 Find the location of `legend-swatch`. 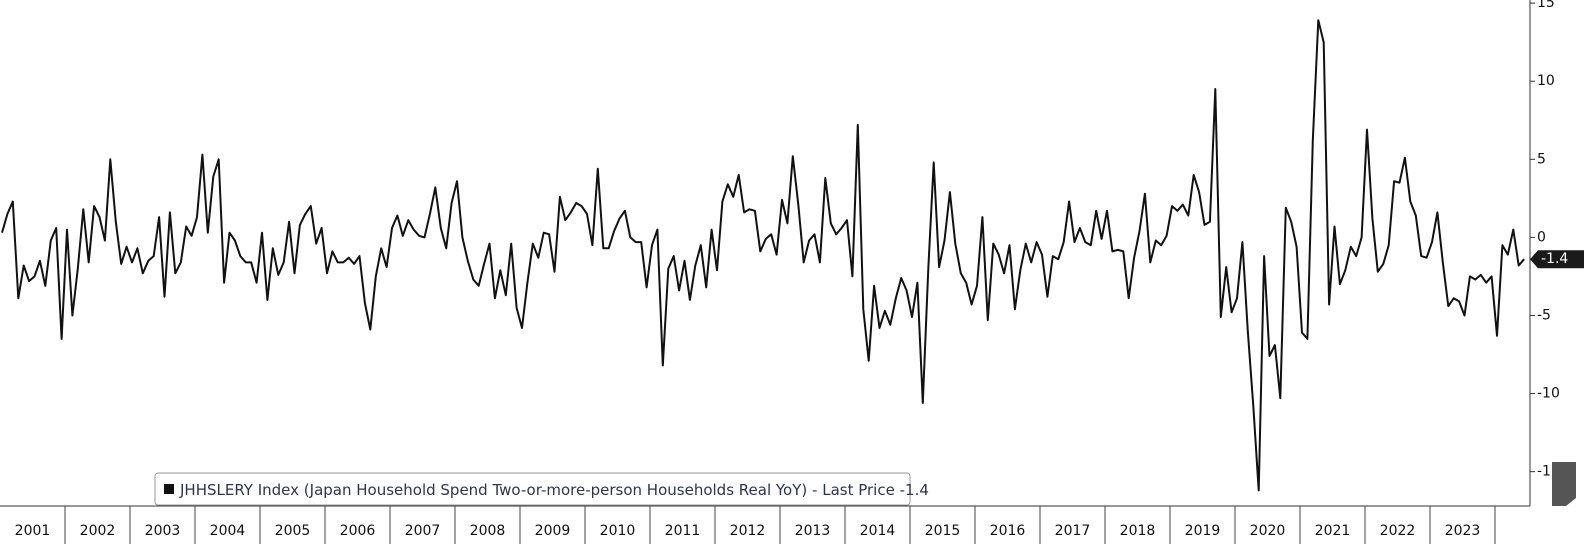

legend-swatch is located at coordinates (169, 489).